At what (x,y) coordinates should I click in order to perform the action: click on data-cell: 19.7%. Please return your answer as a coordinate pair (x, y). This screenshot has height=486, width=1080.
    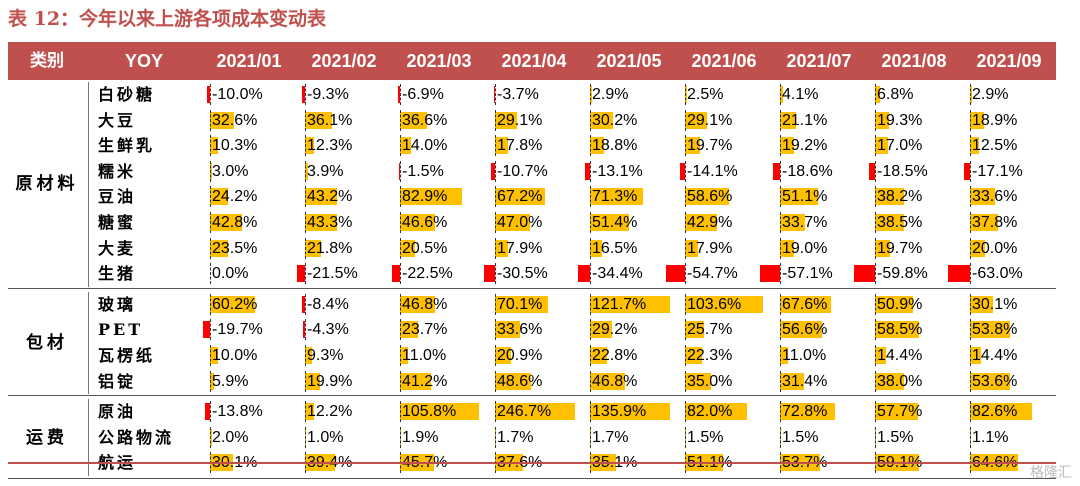
    Looking at the image, I should click on (914, 248).